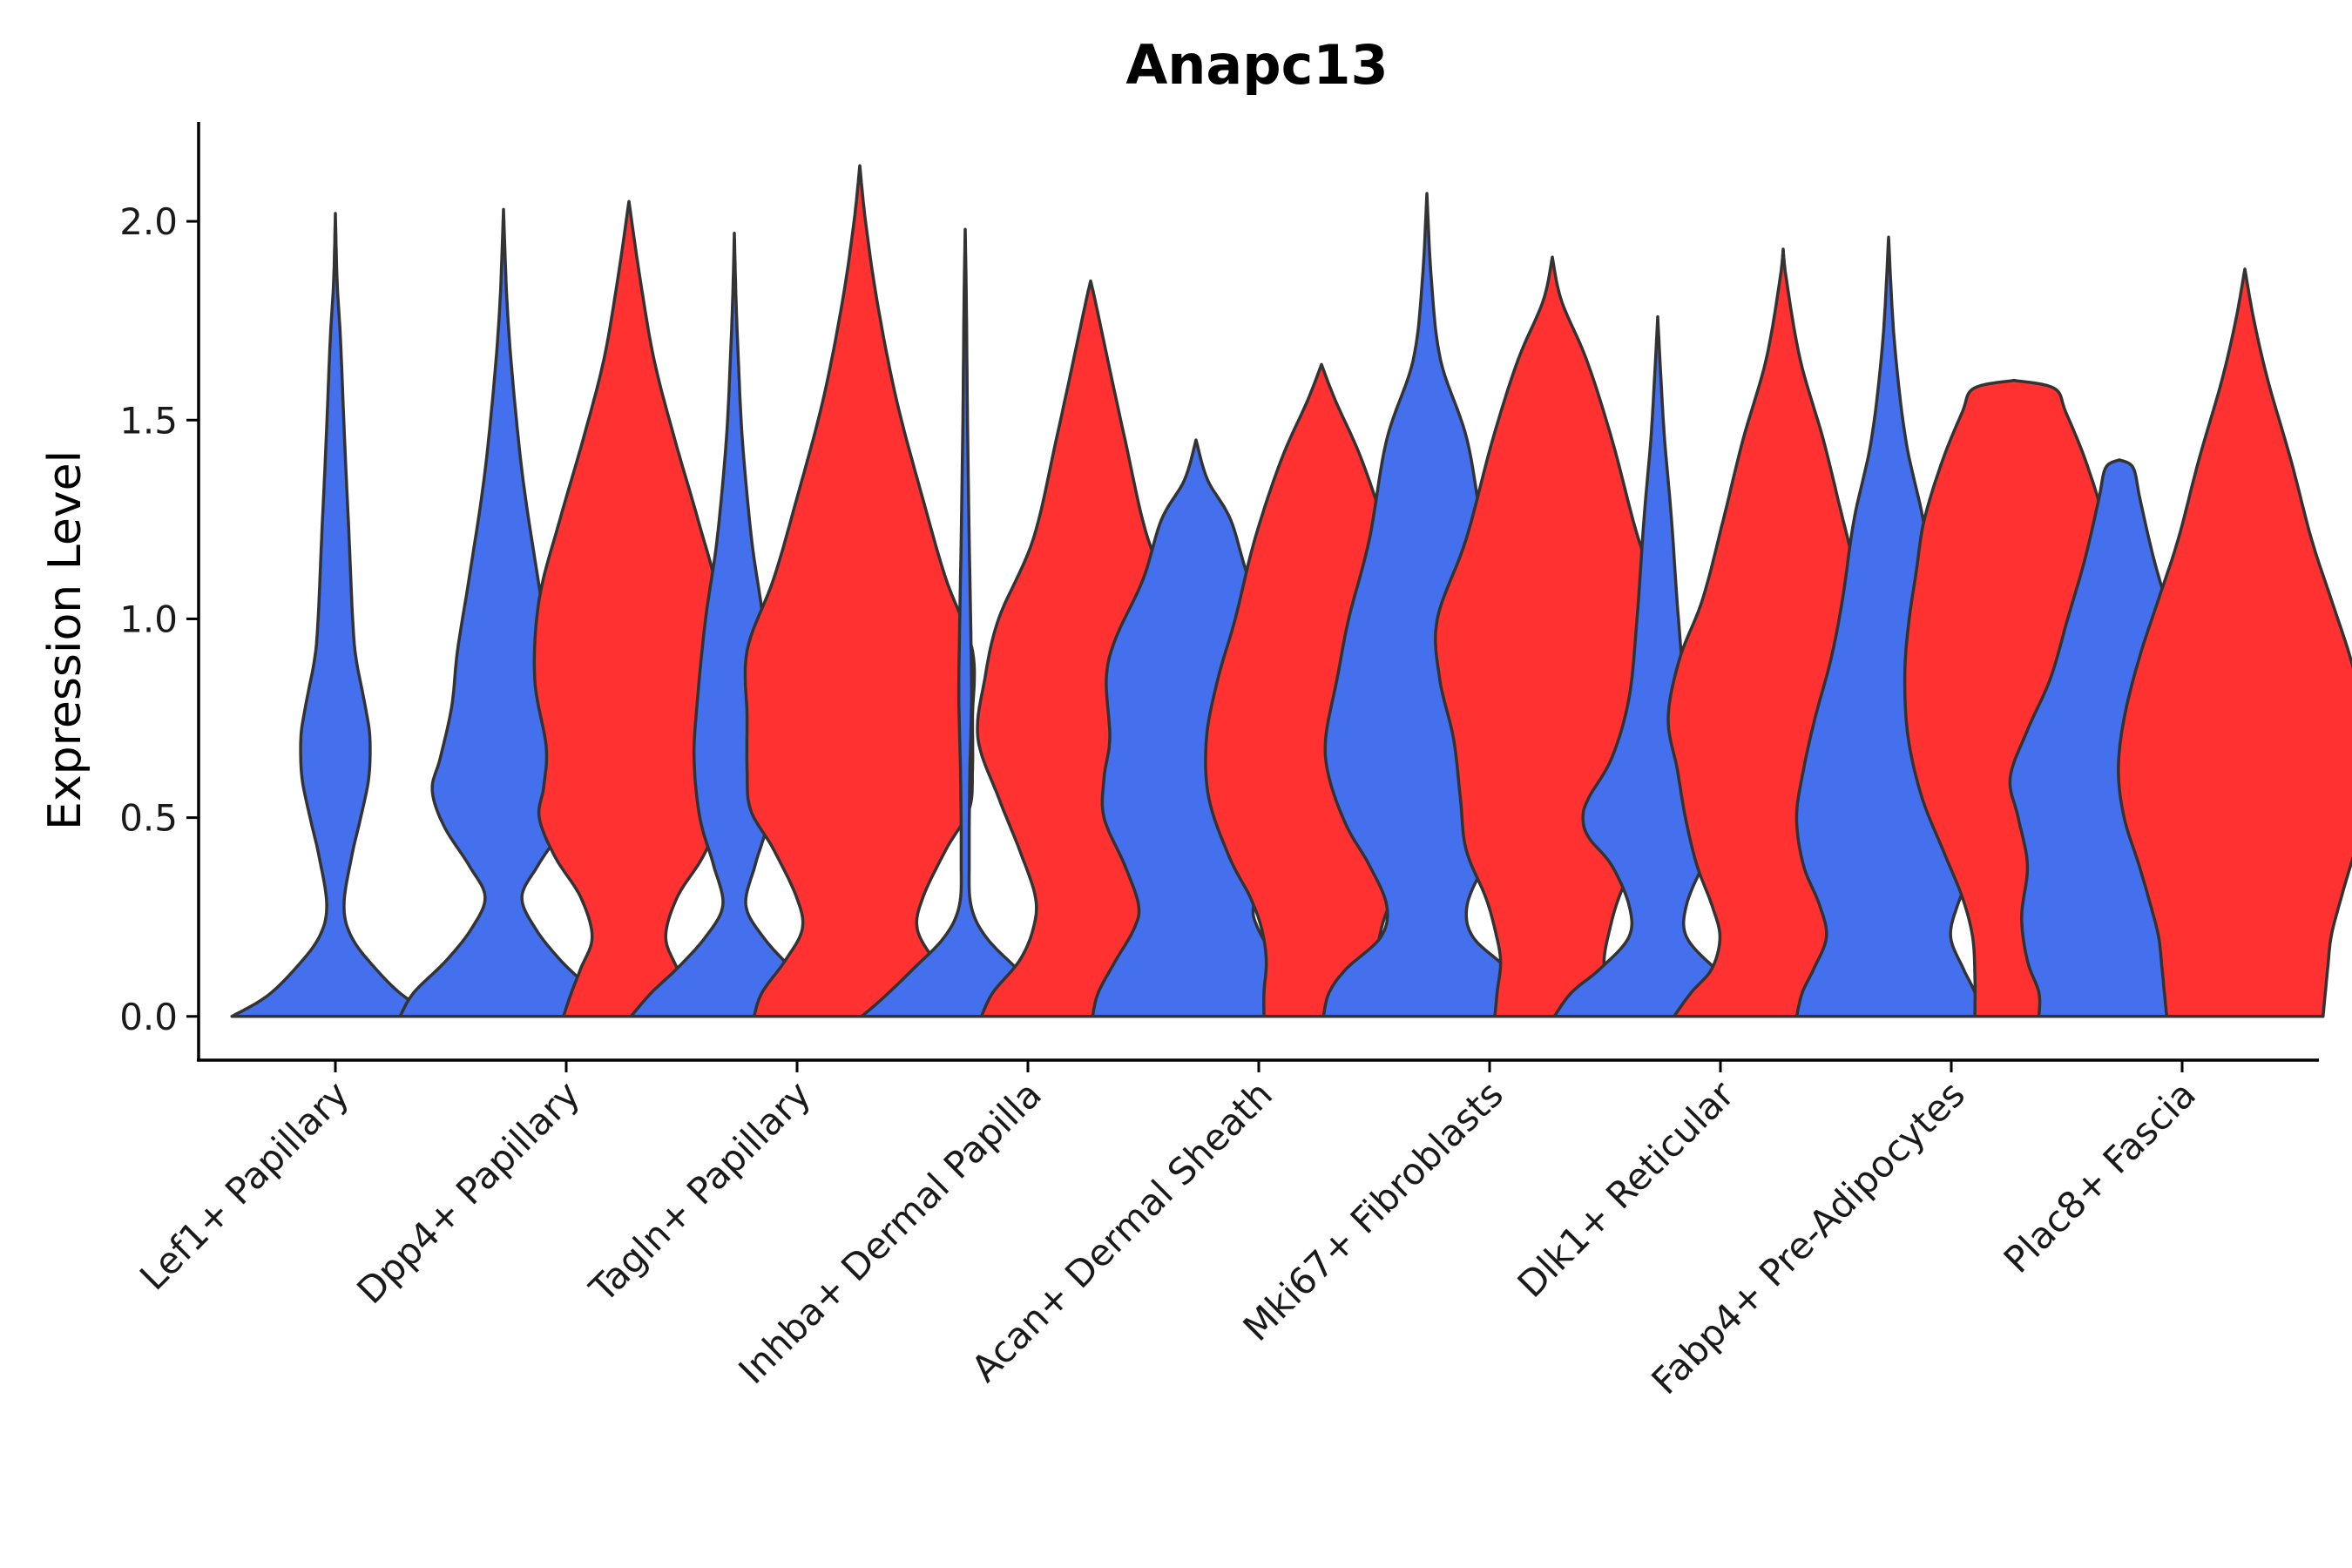  I want to click on y-tick-label: 2.0, so click(148, 221).